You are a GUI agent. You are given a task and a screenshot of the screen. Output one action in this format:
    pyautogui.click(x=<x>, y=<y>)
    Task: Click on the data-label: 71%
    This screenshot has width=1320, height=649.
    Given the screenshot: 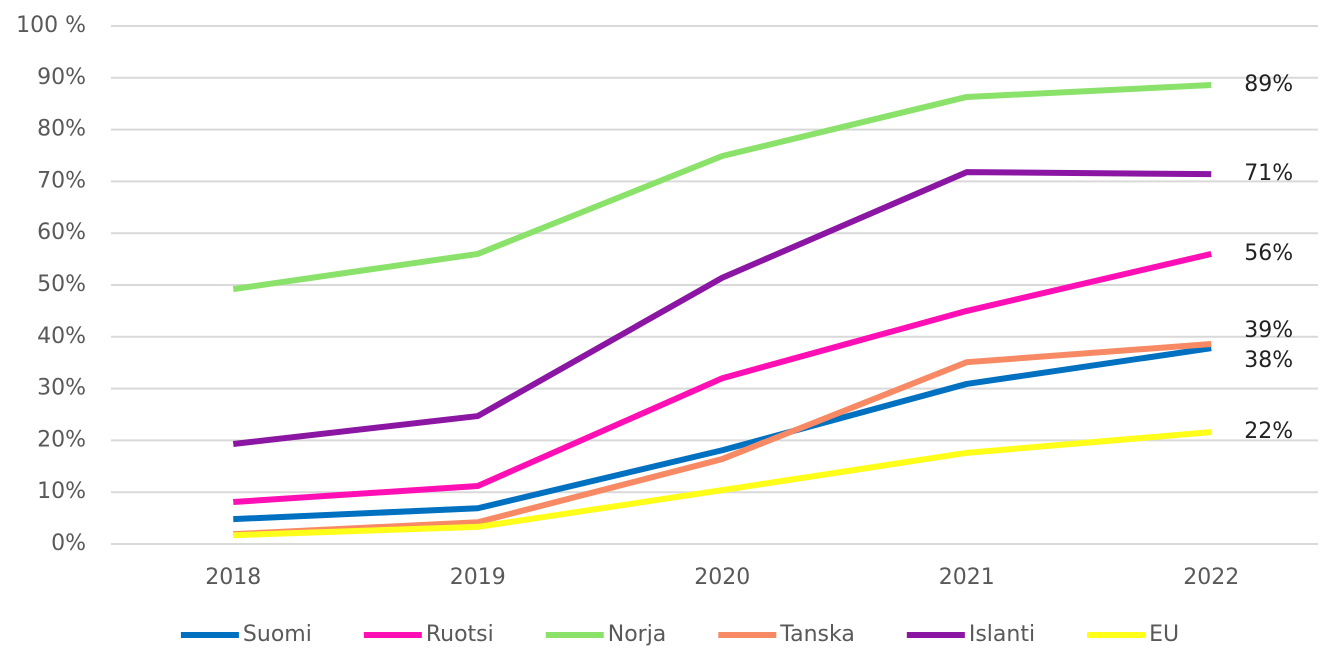 What is the action you would take?
    pyautogui.click(x=1268, y=173)
    